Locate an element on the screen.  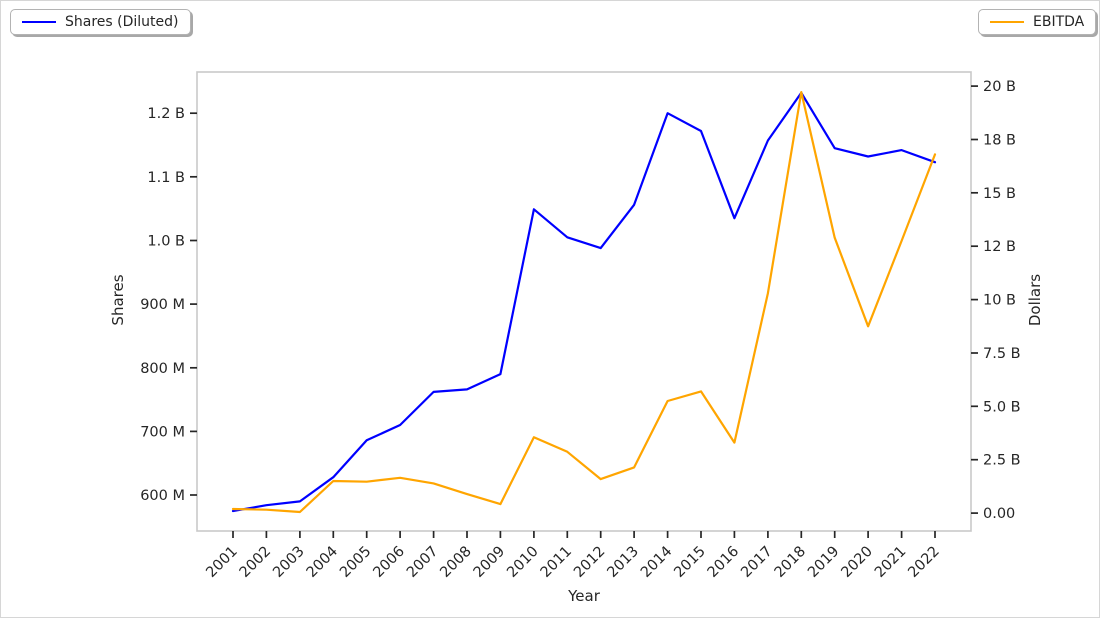
legend-ebitda: EBITDA is located at coordinates (1037, 22).